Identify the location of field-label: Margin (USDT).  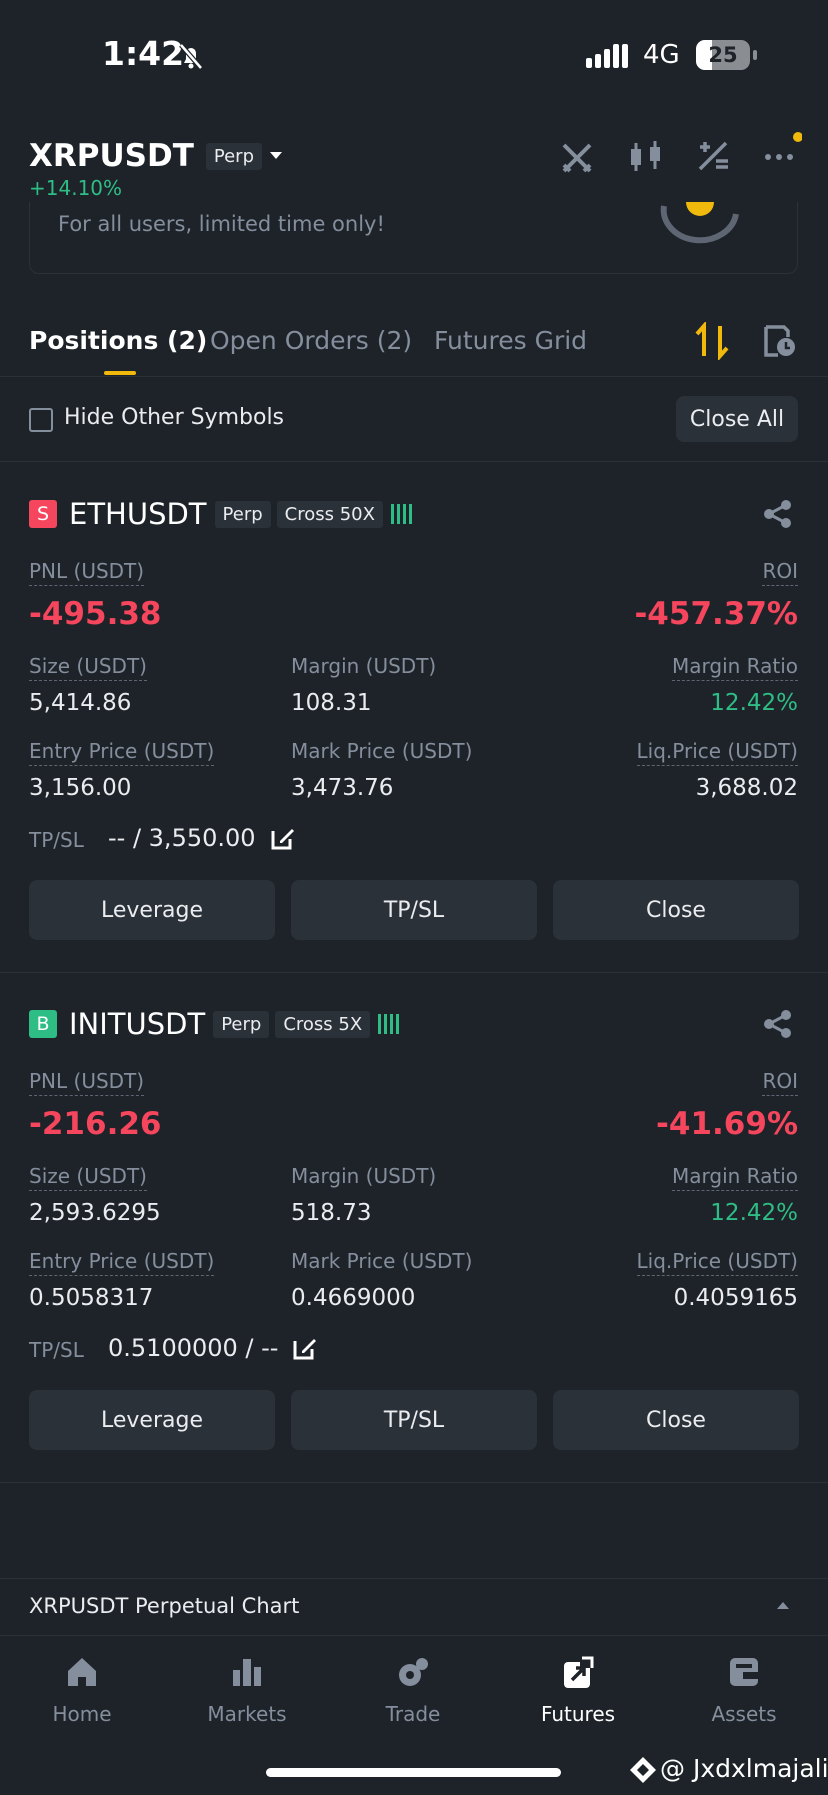
(364, 1176).